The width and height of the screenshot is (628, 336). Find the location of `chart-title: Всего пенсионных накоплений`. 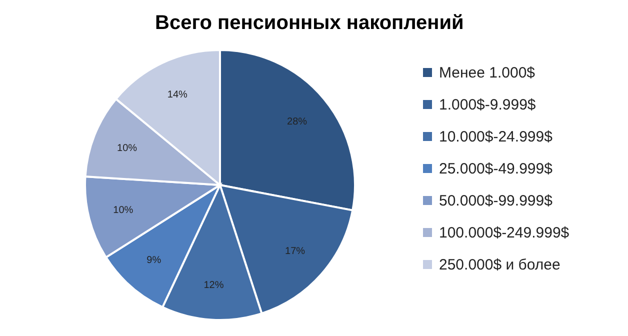

chart-title: Всего пенсионных накоплений is located at coordinates (309, 23).